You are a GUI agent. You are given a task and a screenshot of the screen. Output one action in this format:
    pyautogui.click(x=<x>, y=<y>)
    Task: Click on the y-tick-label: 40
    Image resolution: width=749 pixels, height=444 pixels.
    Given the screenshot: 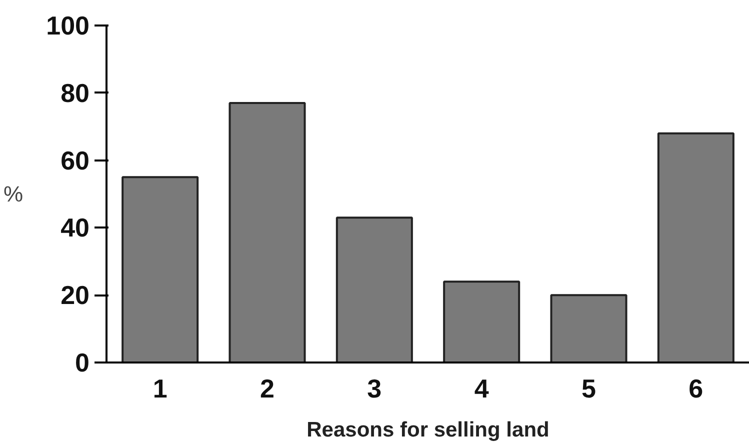 What is the action you would take?
    pyautogui.click(x=75, y=227)
    